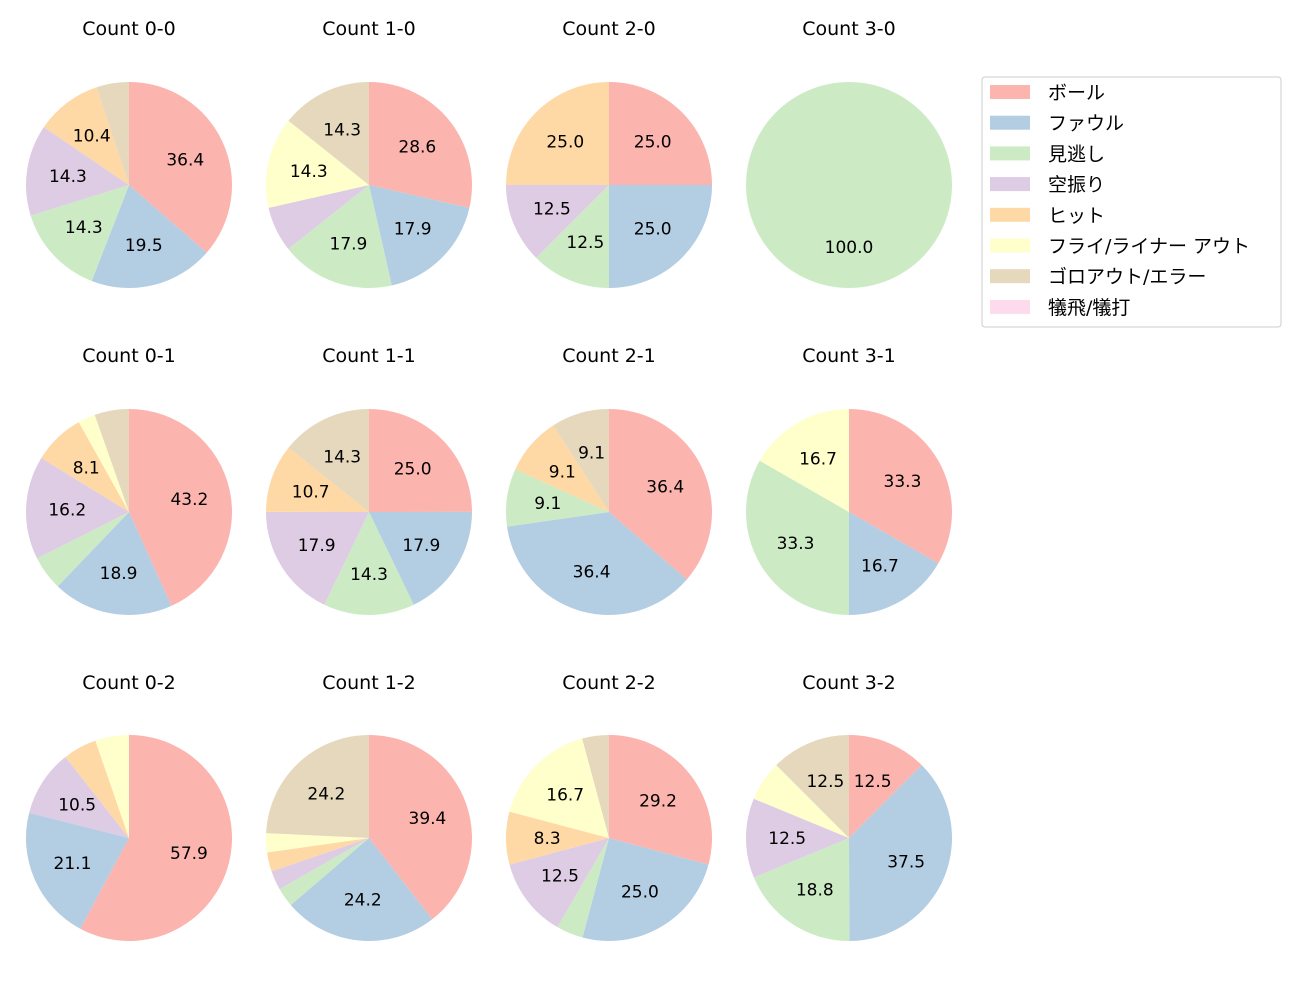 Image resolution: width=1300 pixels, height=1000 pixels. What do you see at coordinates (369, 29) in the screenshot?
I see `pie-title: Count 1-0` at bounding box center [369, 29].